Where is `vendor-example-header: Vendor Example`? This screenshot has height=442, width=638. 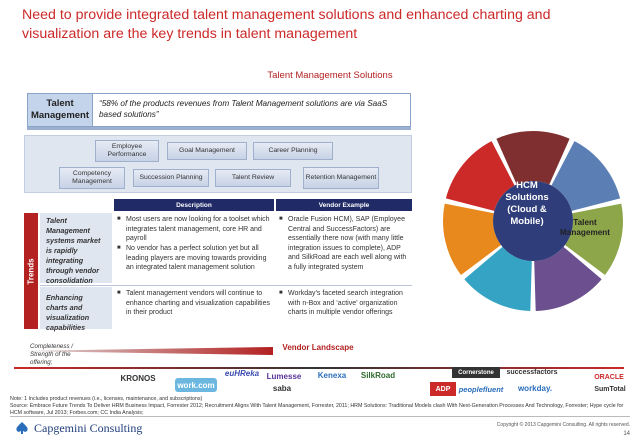
vendor-example-header: Vendor Example is located at coordinates (344, 205).